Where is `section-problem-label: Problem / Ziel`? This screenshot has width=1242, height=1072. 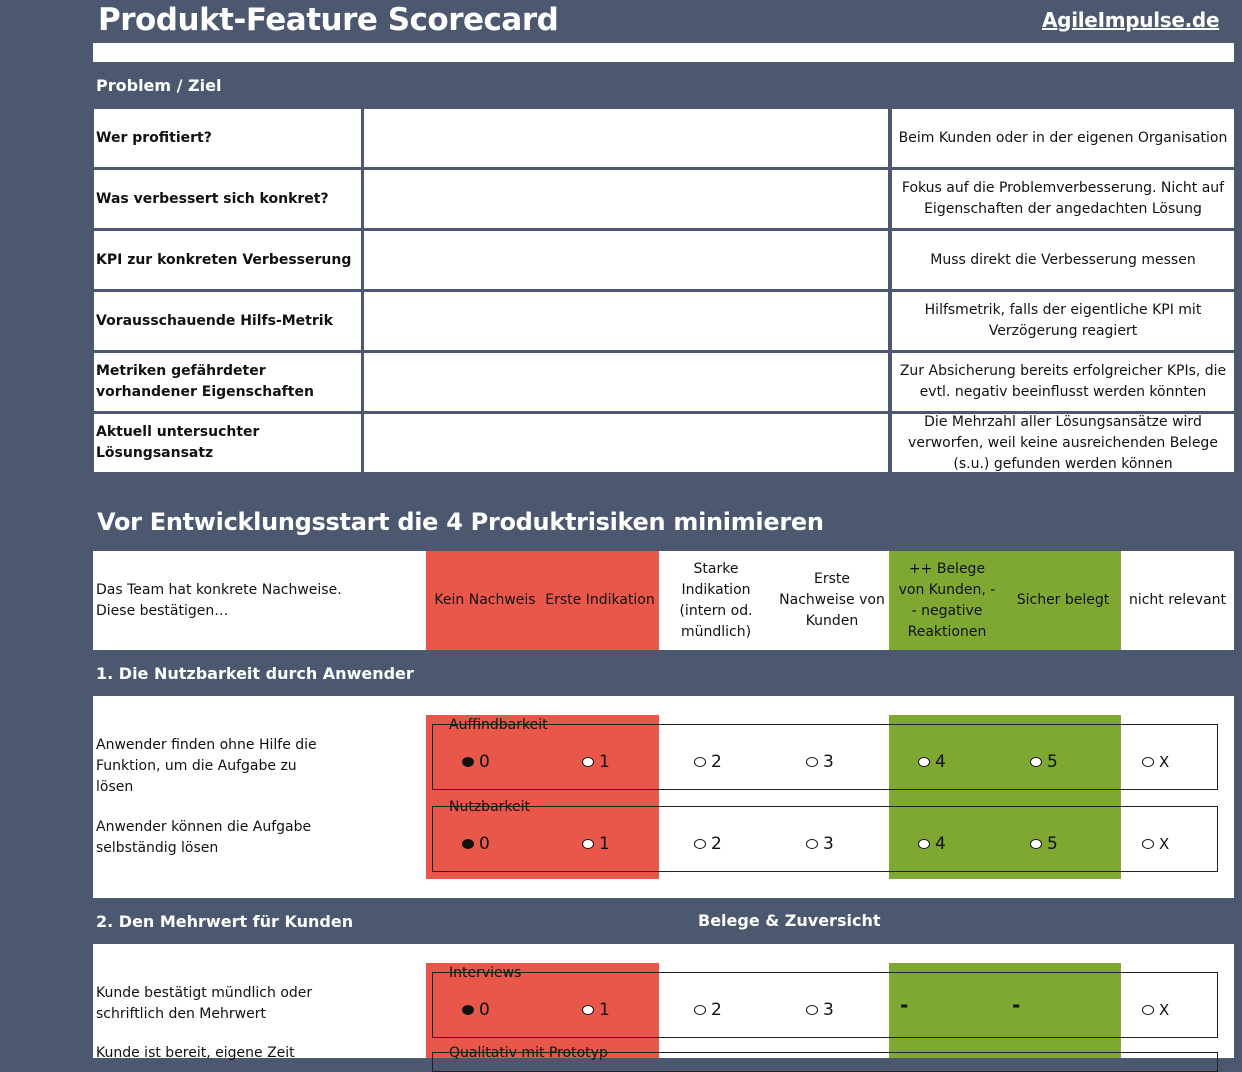 section-problem-label: Problem / Ziel is located at coordinates (159, 85).